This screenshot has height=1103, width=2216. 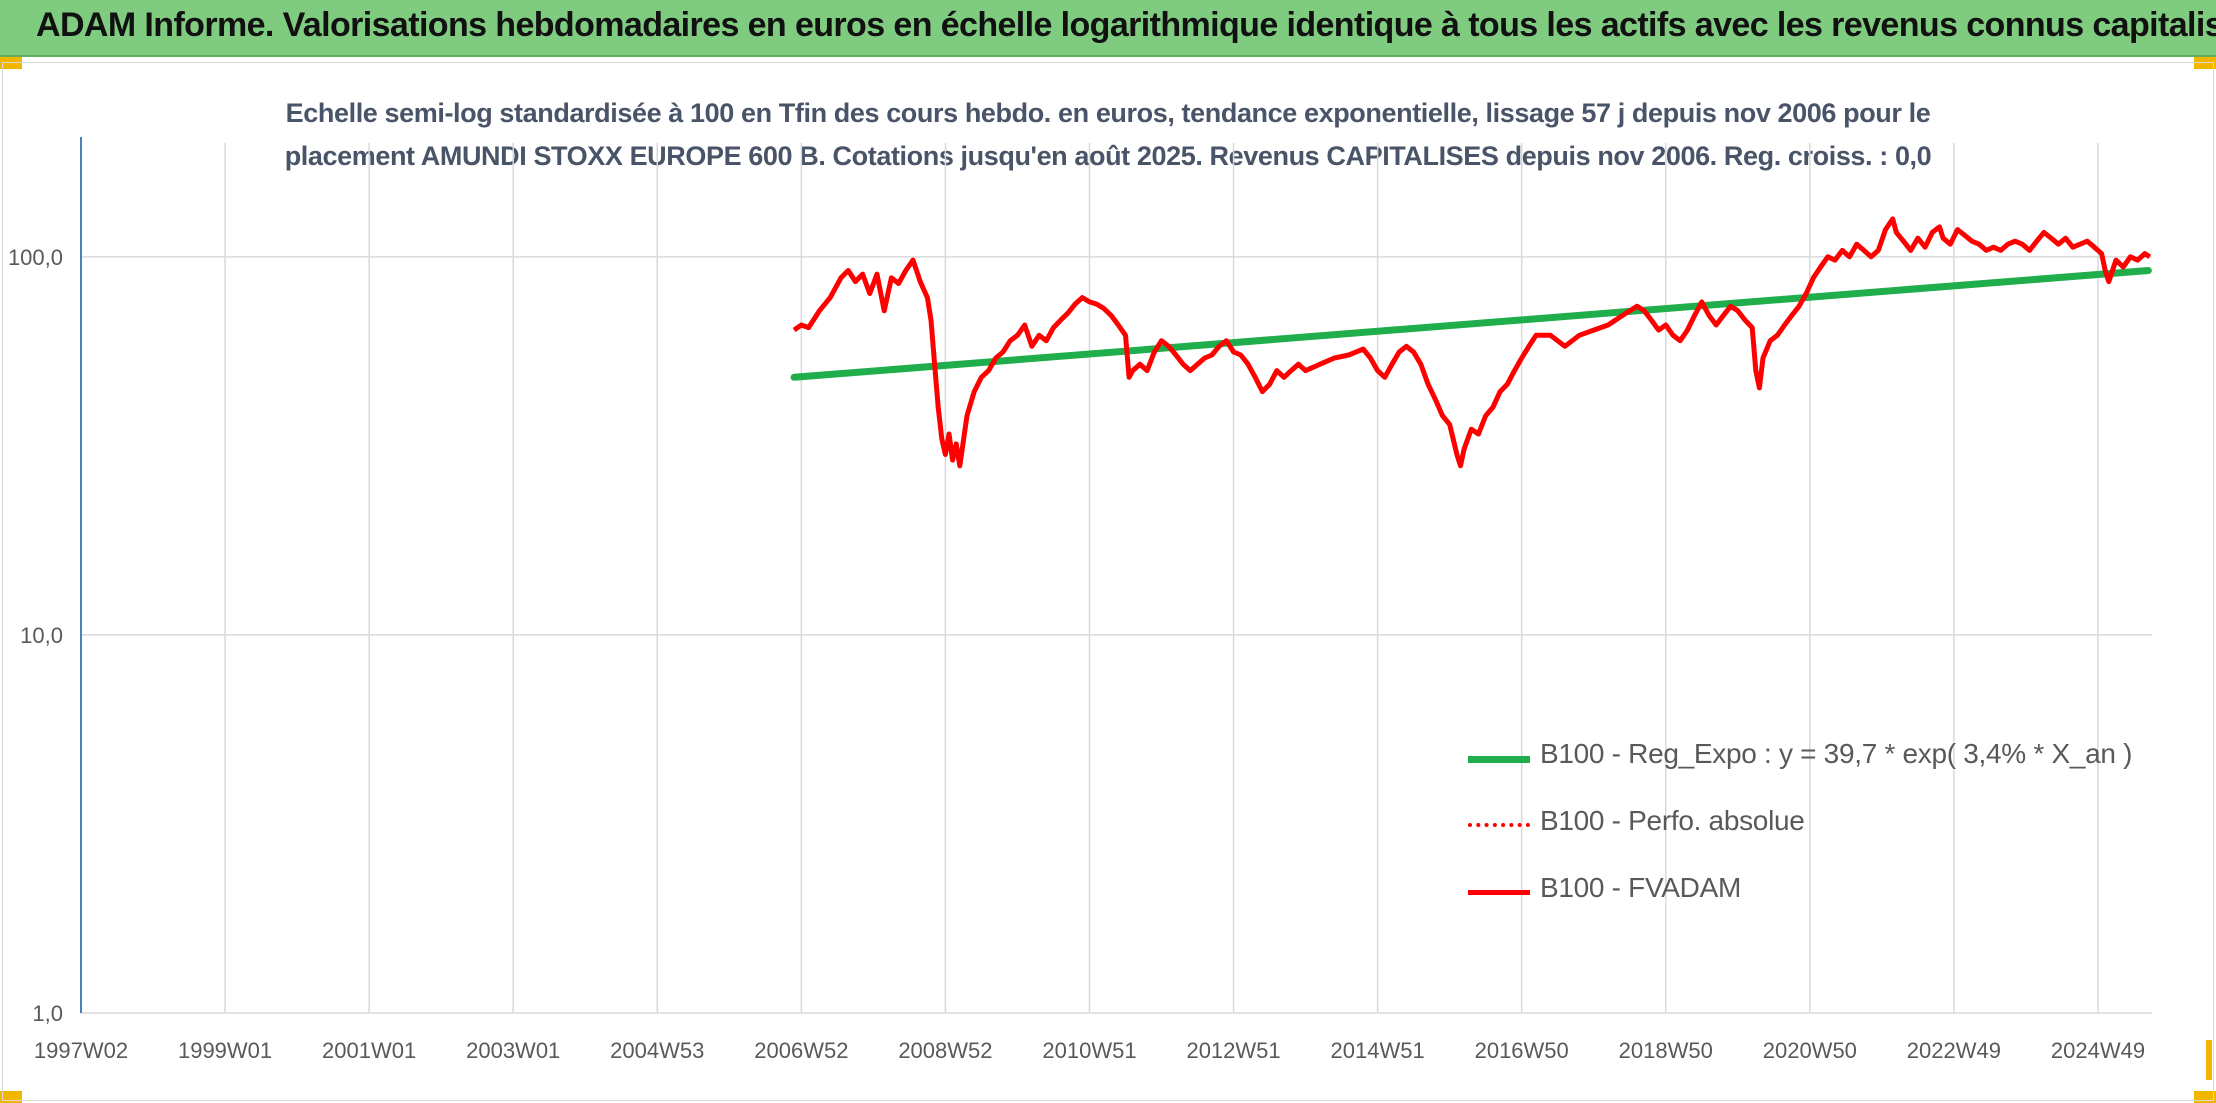 What do you see at coordinates (1471, 324) in the screenshot?
I see `trend-series-line` at bounding box center [1471, 324].